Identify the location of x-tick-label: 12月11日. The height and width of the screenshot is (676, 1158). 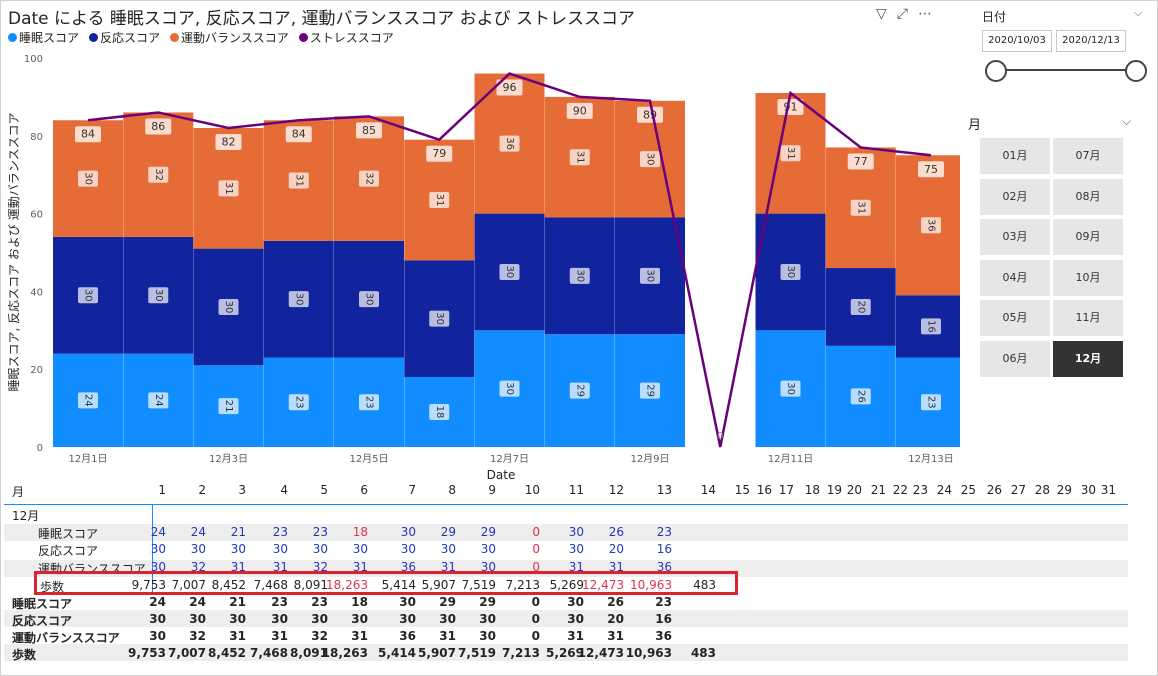
(790, 459).